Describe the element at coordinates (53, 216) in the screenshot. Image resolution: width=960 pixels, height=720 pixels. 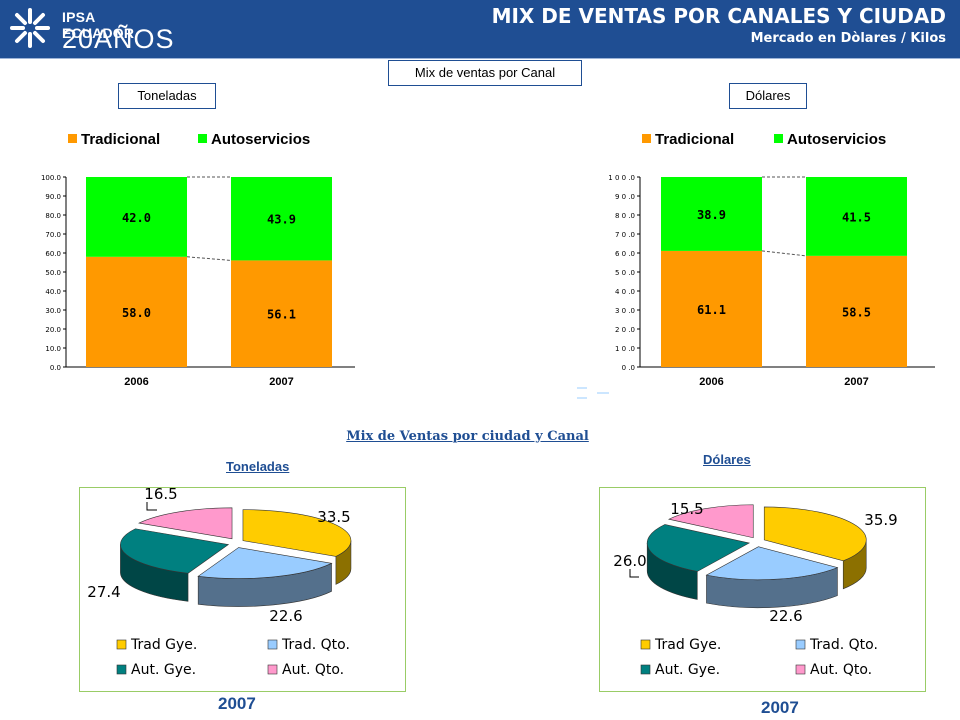
I see `y-tick-label: 80.0` at that location.